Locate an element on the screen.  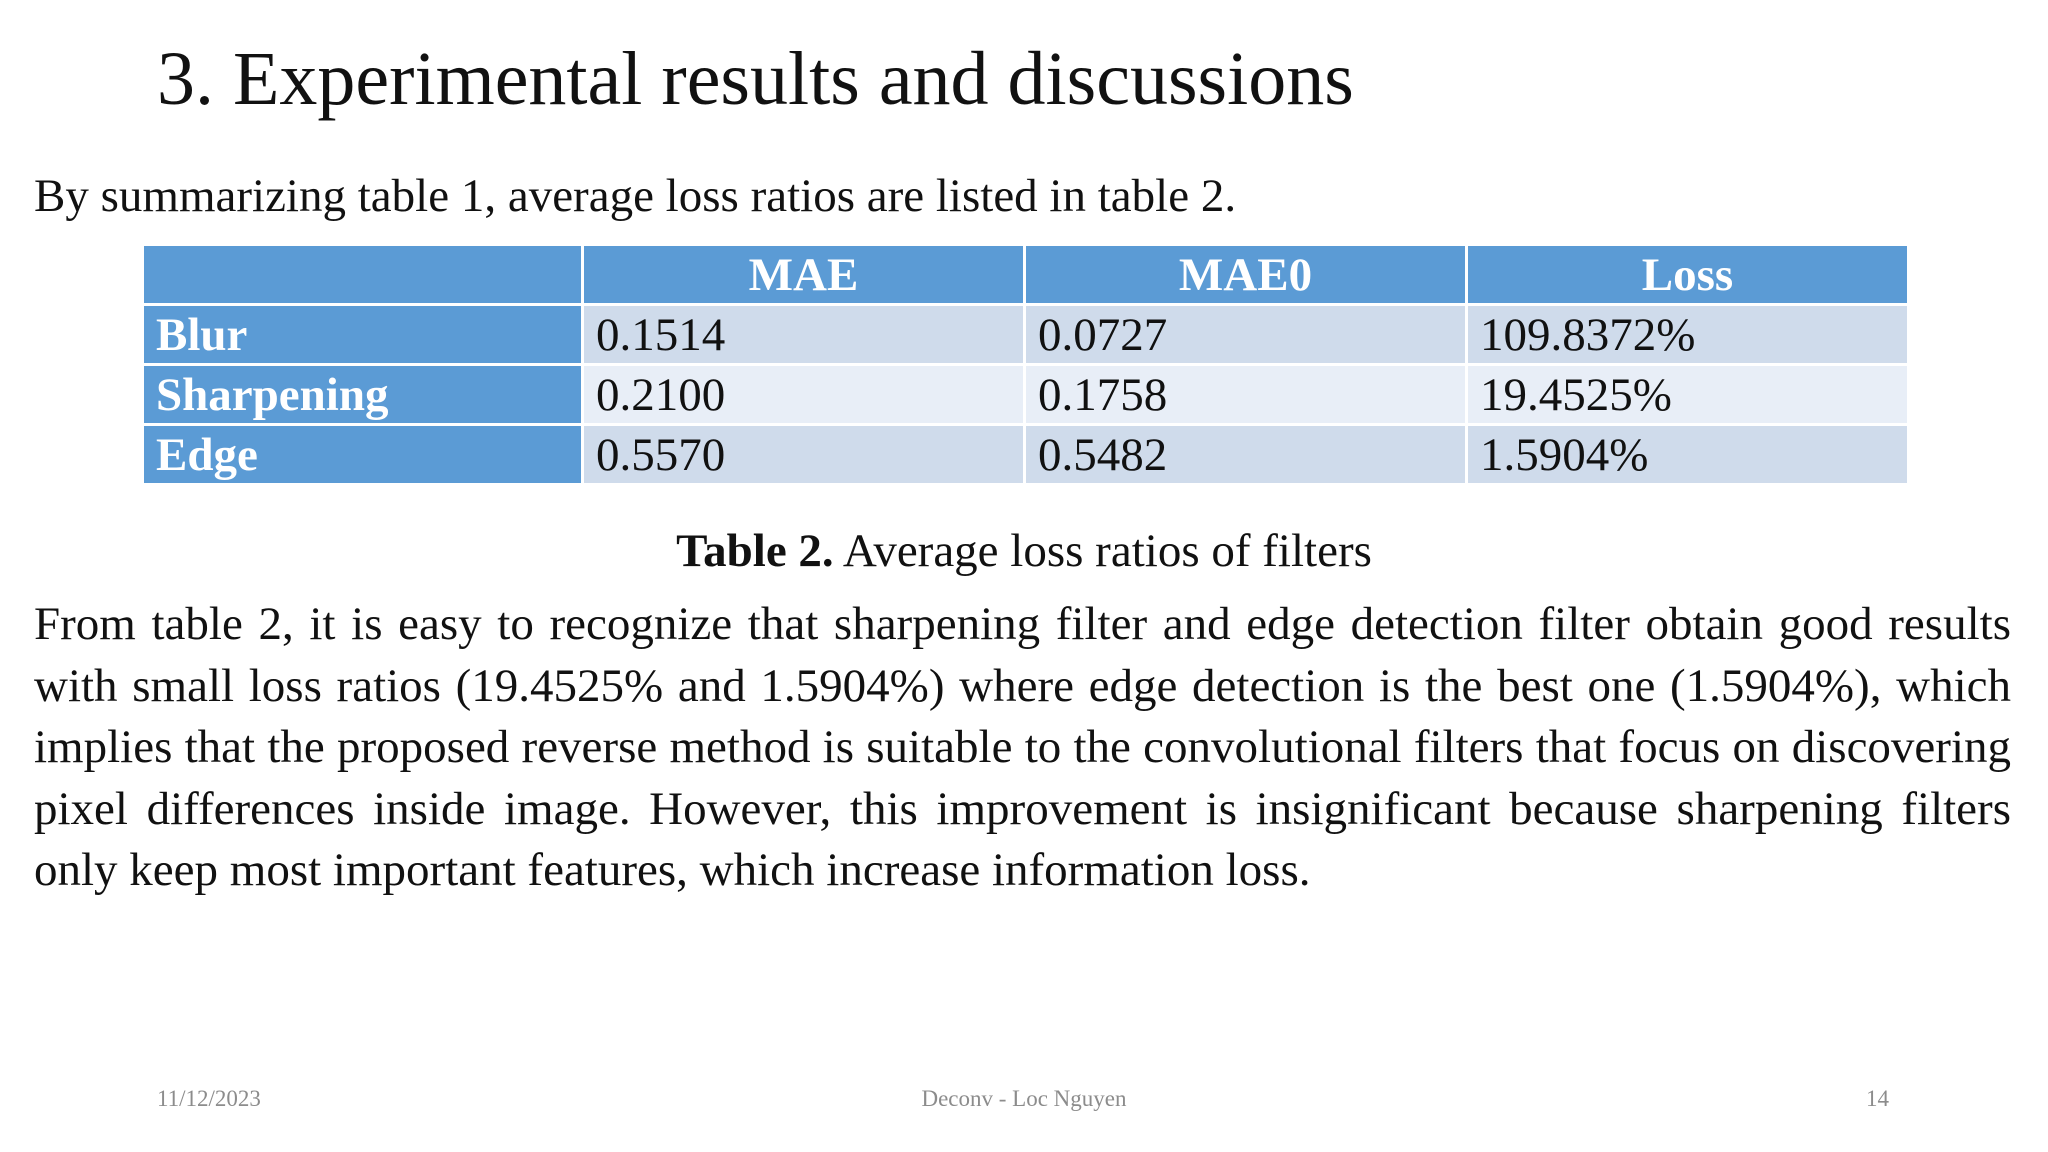
table-row: Blur 0.1514 0.0727 109.8372% is located at coordinates (1025, 334).